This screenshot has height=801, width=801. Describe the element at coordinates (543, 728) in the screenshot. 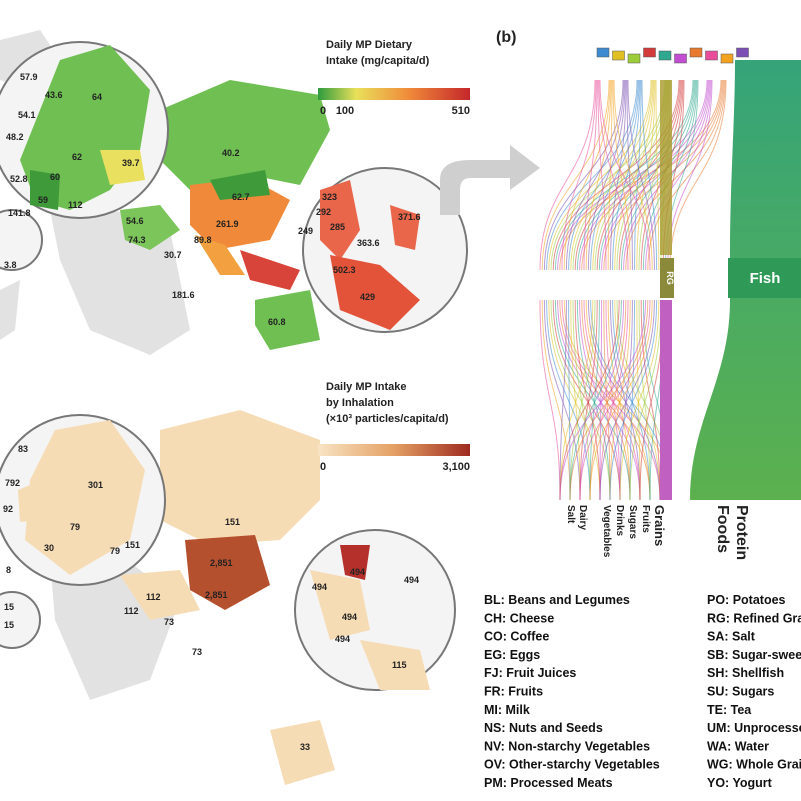

I see `abbreviation: NS: Nuts and Seeds` at that location.